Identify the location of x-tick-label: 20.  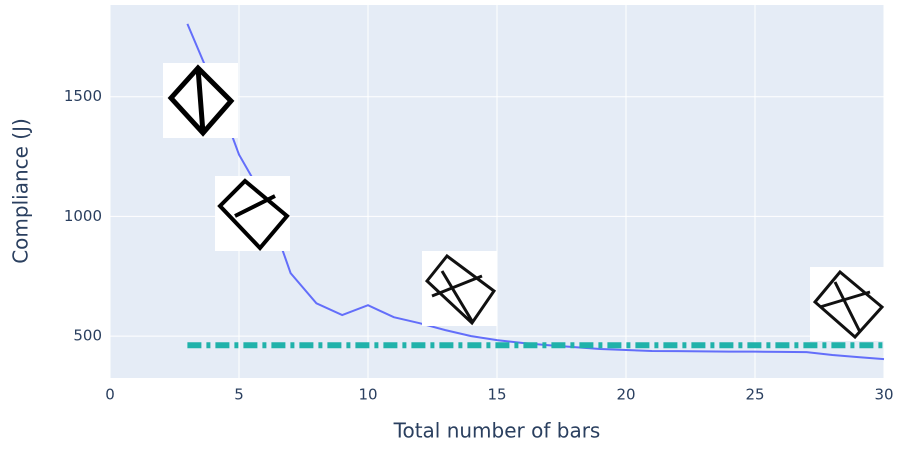
(625, 395).